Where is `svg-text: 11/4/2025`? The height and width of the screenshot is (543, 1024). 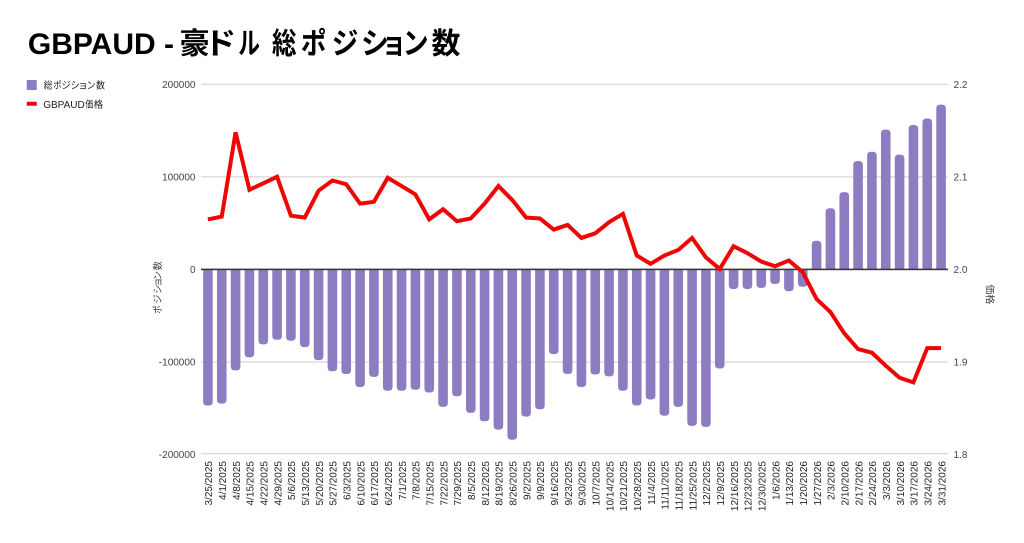 svg-text: 11/4/2025 is located at coordinates (652, 483).